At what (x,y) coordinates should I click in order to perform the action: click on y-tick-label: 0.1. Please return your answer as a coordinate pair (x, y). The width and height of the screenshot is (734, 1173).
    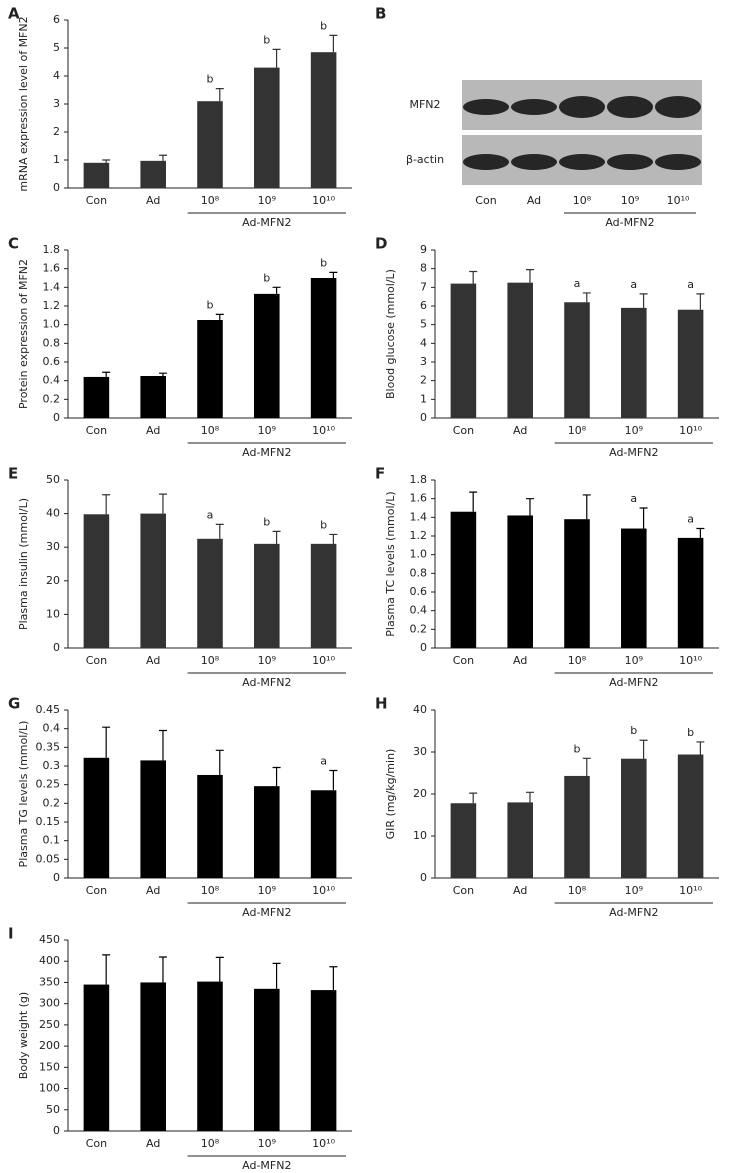
    Looking at the image, I should click on (52, 840).